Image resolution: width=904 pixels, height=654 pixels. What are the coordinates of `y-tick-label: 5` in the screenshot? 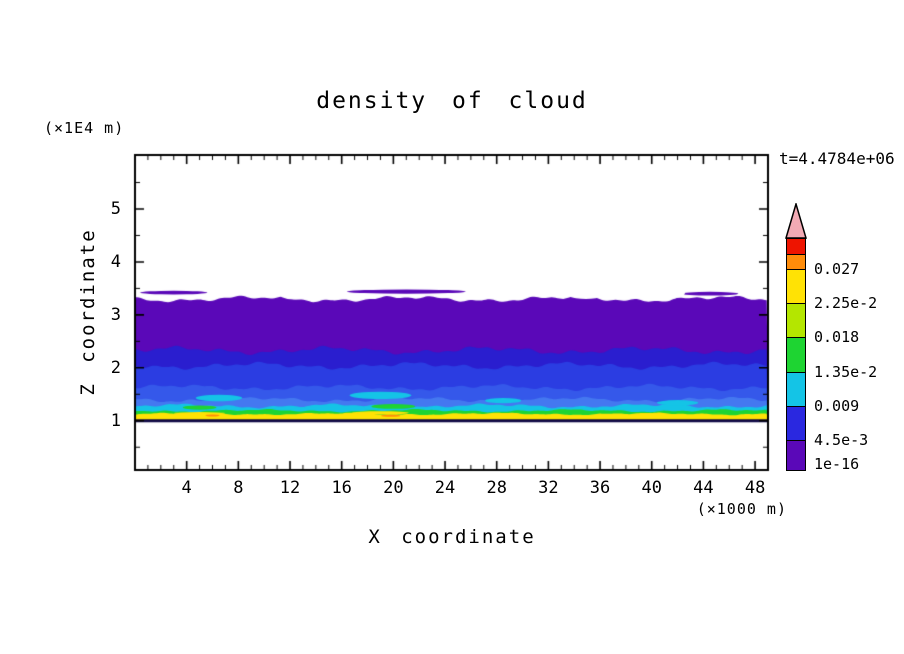 It's located at (115, 209).